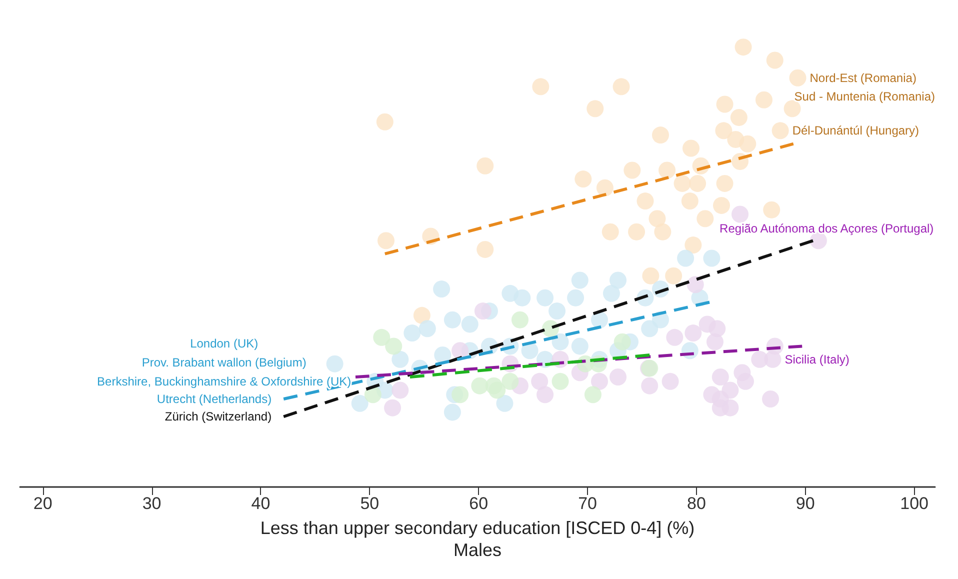 The width and height of the screenshot is (958, 579). I want to click on x-tick-label: 20, so click(42, 503).